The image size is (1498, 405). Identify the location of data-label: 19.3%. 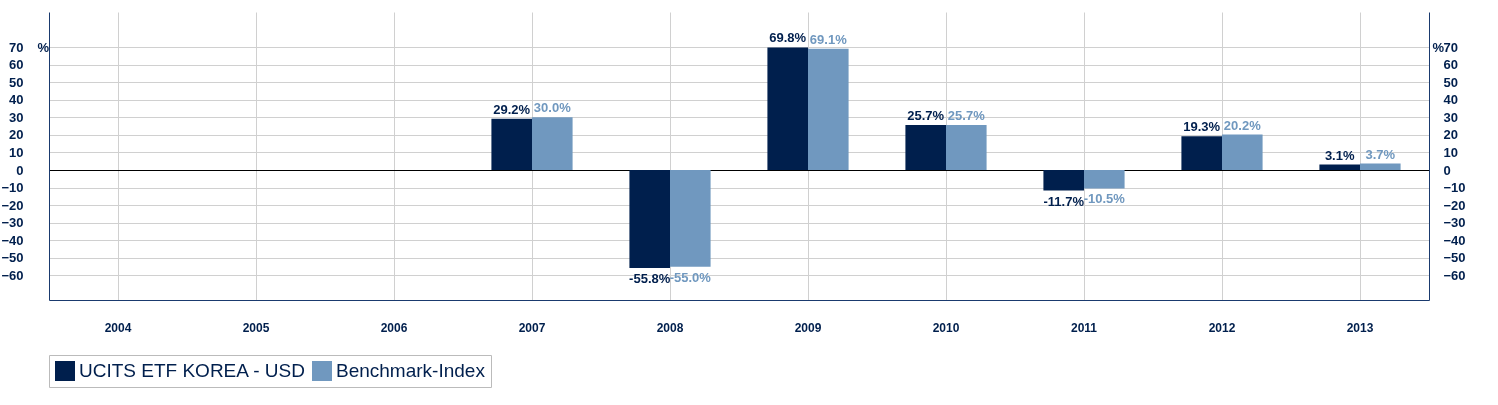
(1202, 127).